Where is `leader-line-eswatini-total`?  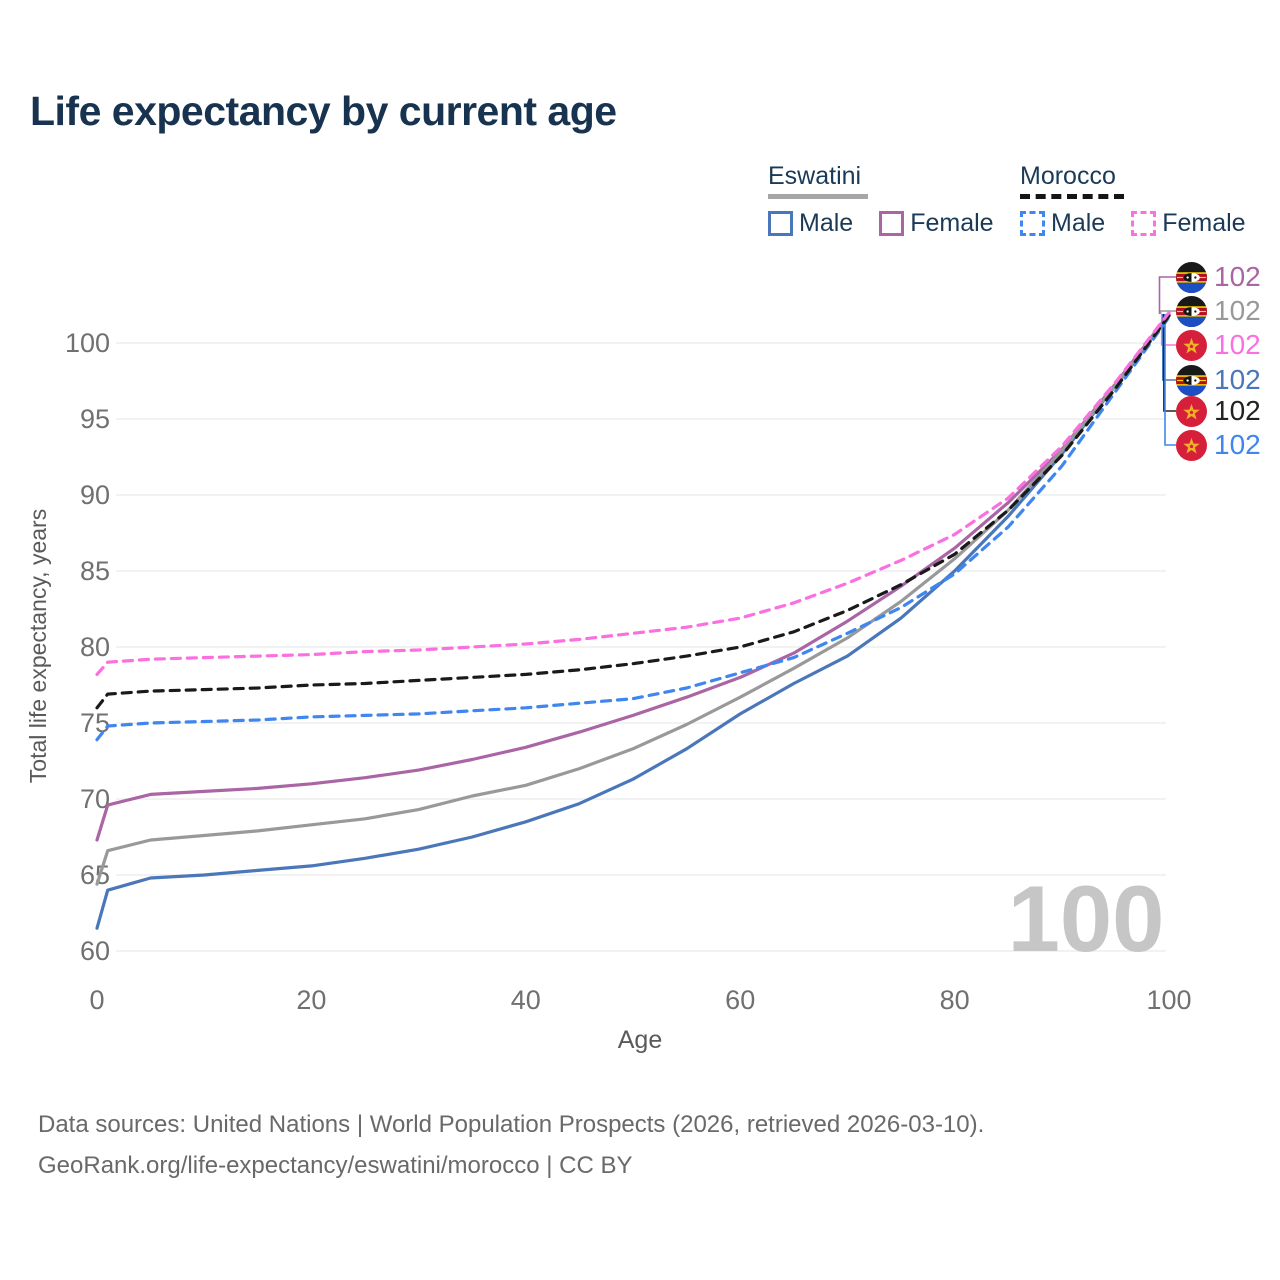
leader-line-eswatini-total is located at coordinates (1167, 312).